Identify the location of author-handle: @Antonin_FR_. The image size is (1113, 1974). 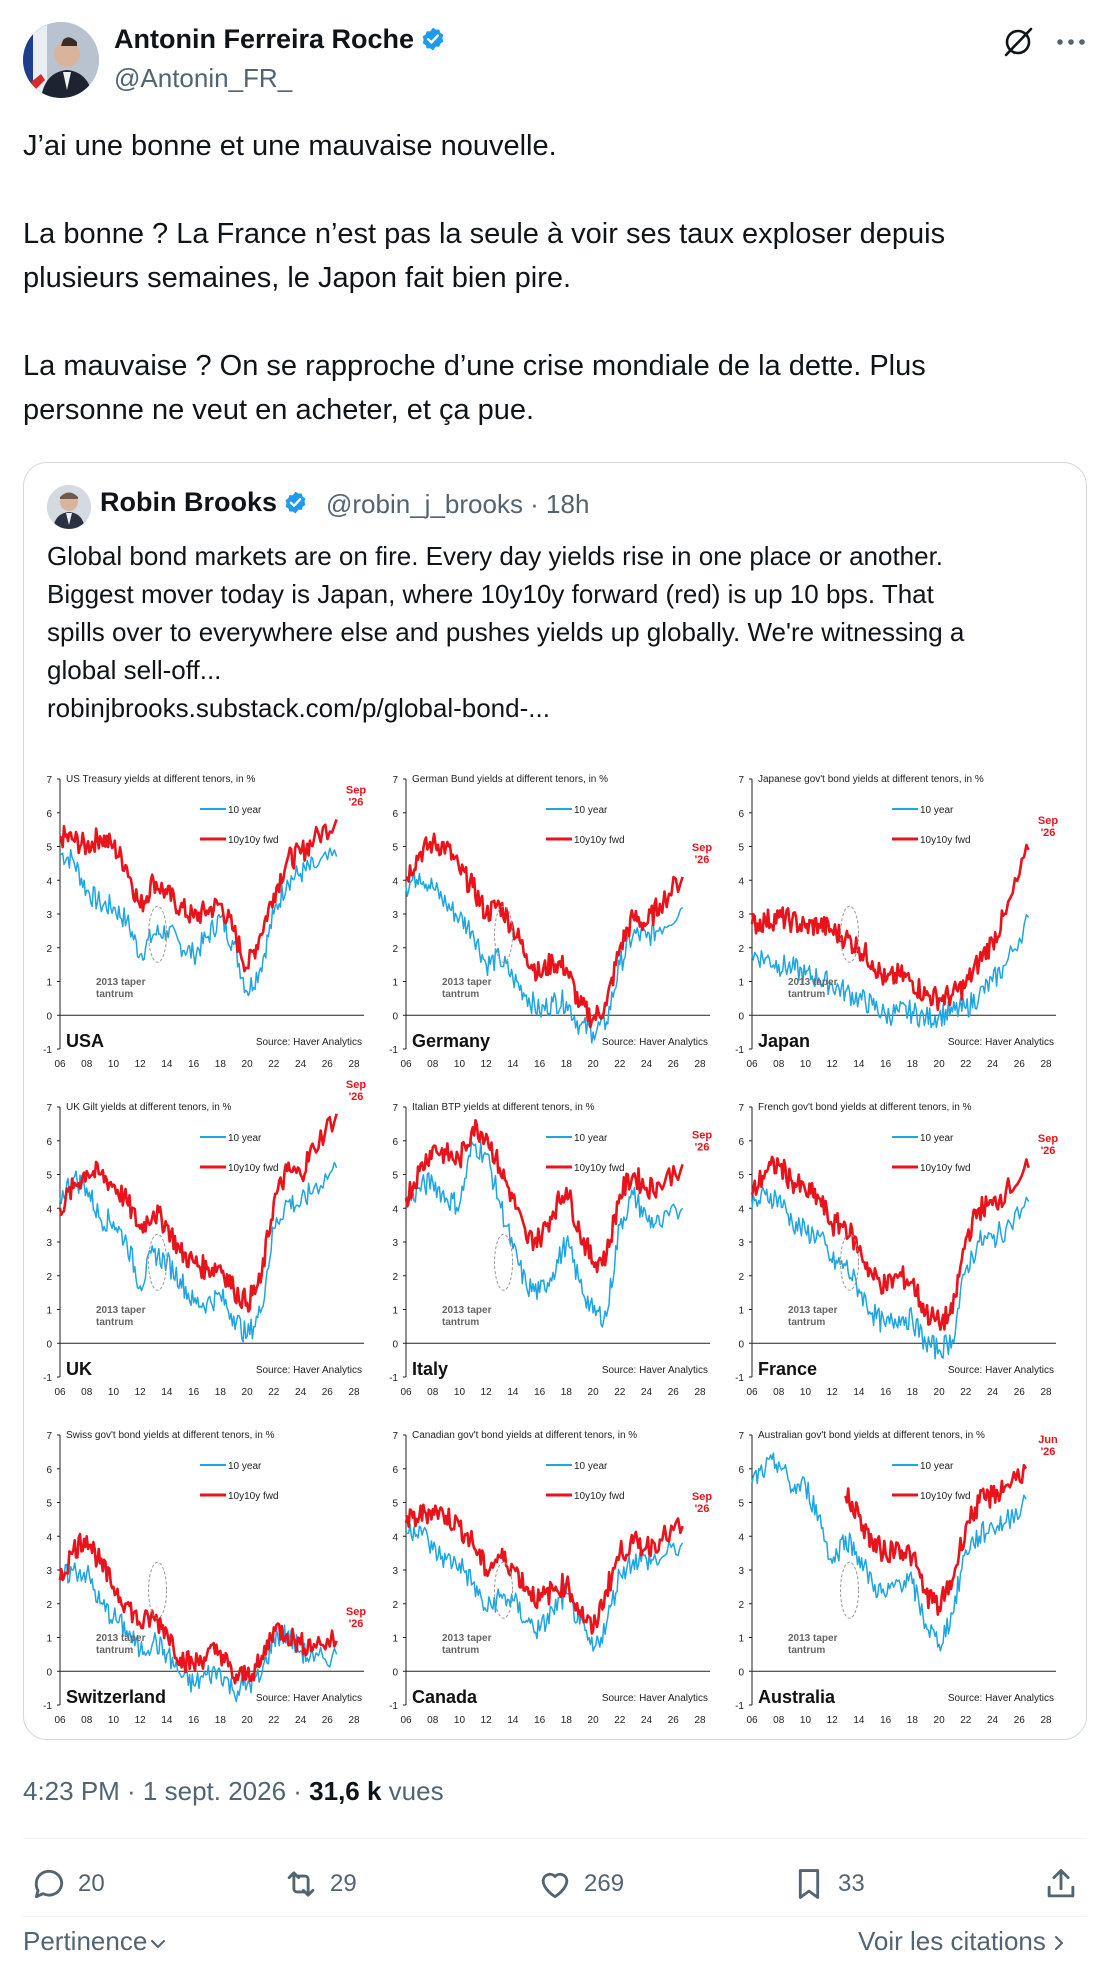
(203, 78).